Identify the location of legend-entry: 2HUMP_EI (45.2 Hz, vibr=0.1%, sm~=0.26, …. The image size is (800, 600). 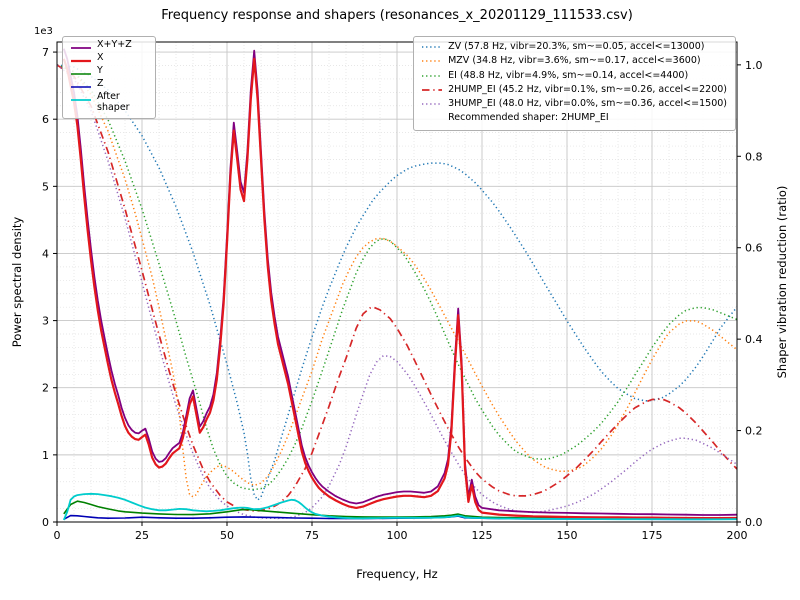
(574, 90).